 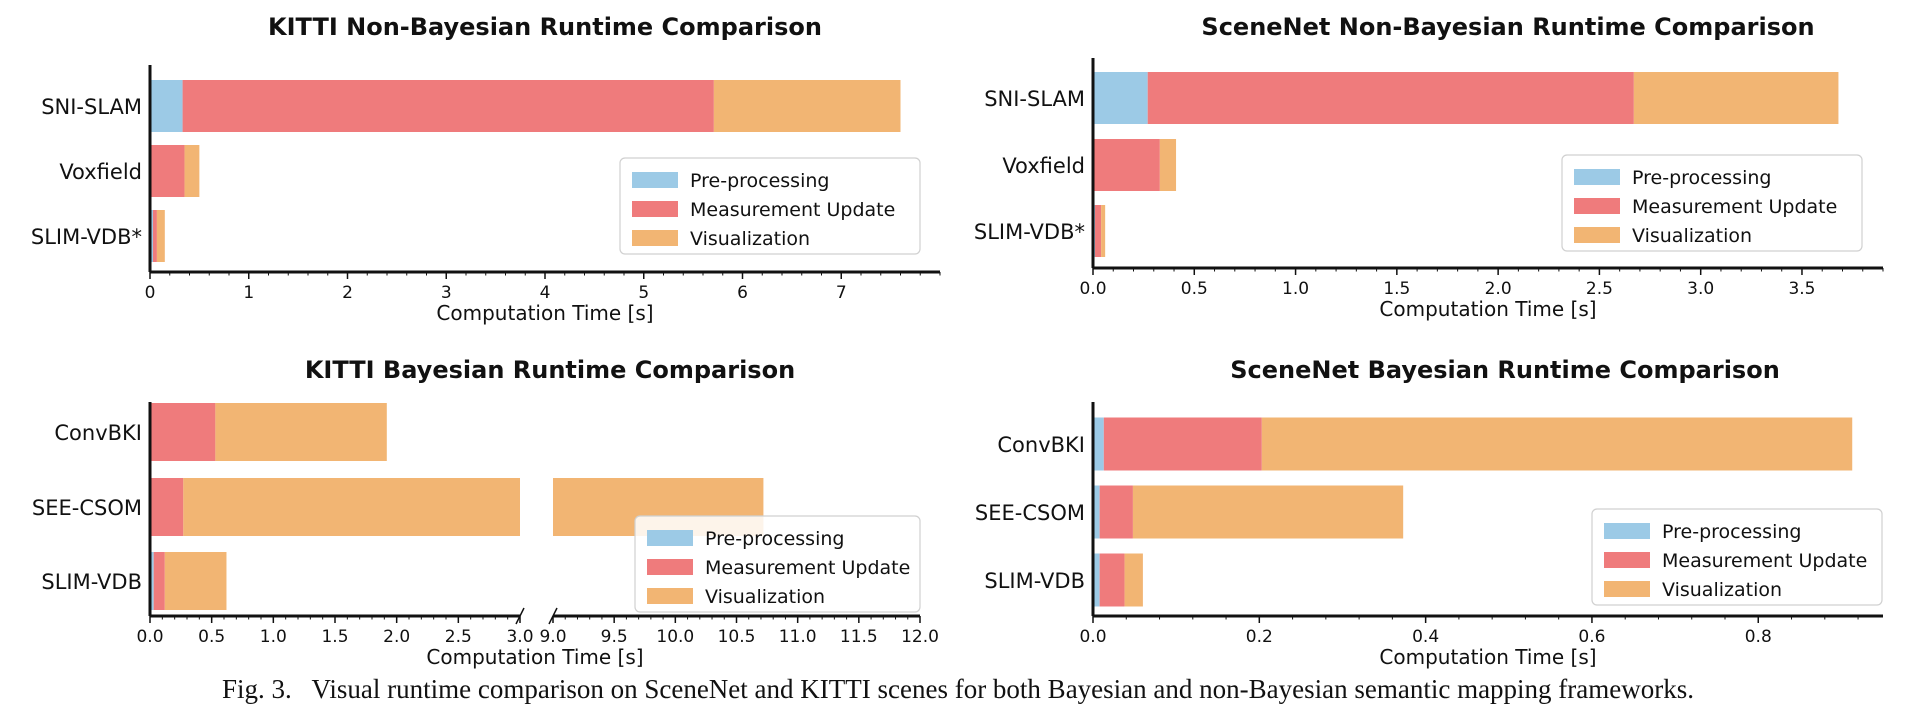 What do you see at coordinates (737, 637) in the screenshot?
I see `x-tick-label: 10.5` at bounding box center [737, 637].